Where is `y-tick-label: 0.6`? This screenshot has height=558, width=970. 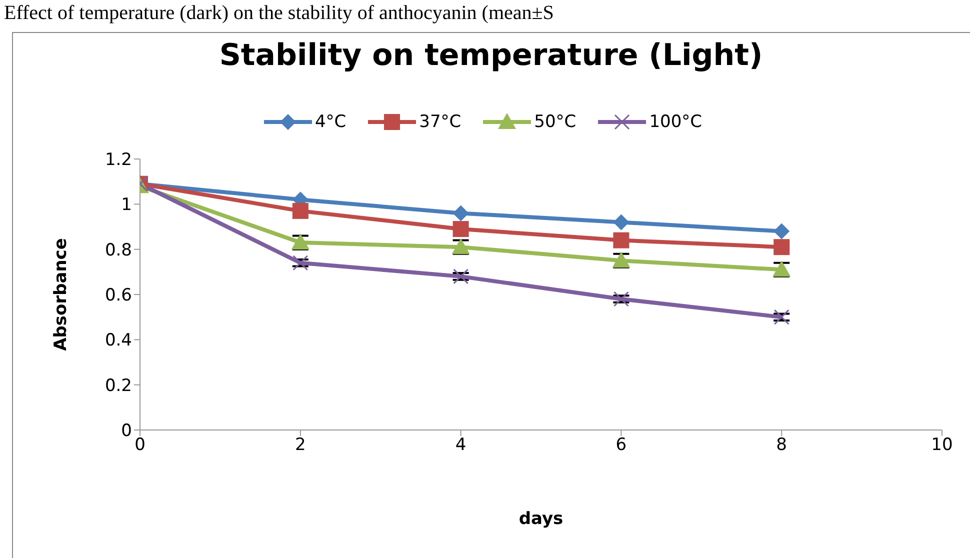
y-tick-label: 0.6 is located at coordinates (118, 296).